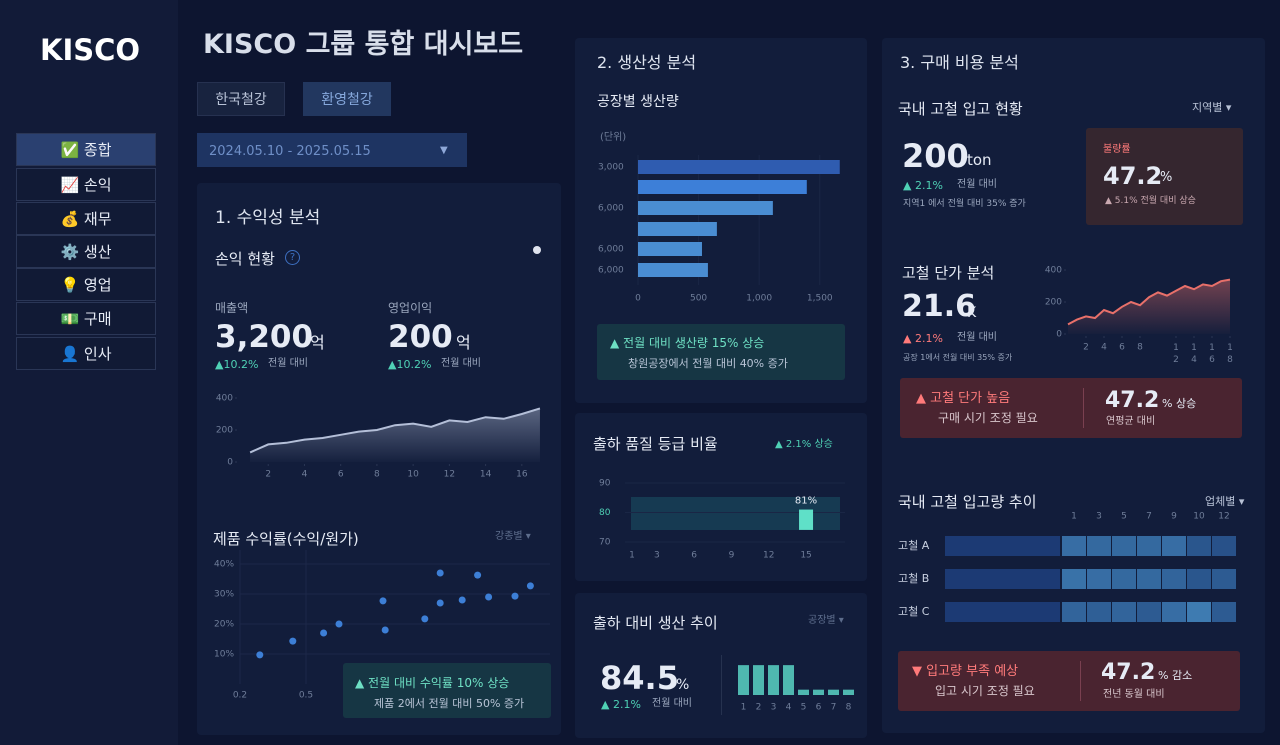 The width and height of the screenshot is (1280, 745). What do you see at coordinates (655, 444) in the screenshot?
I see `chart-title: 출하 품질 등급 비율` at bounding box center [655, 444].